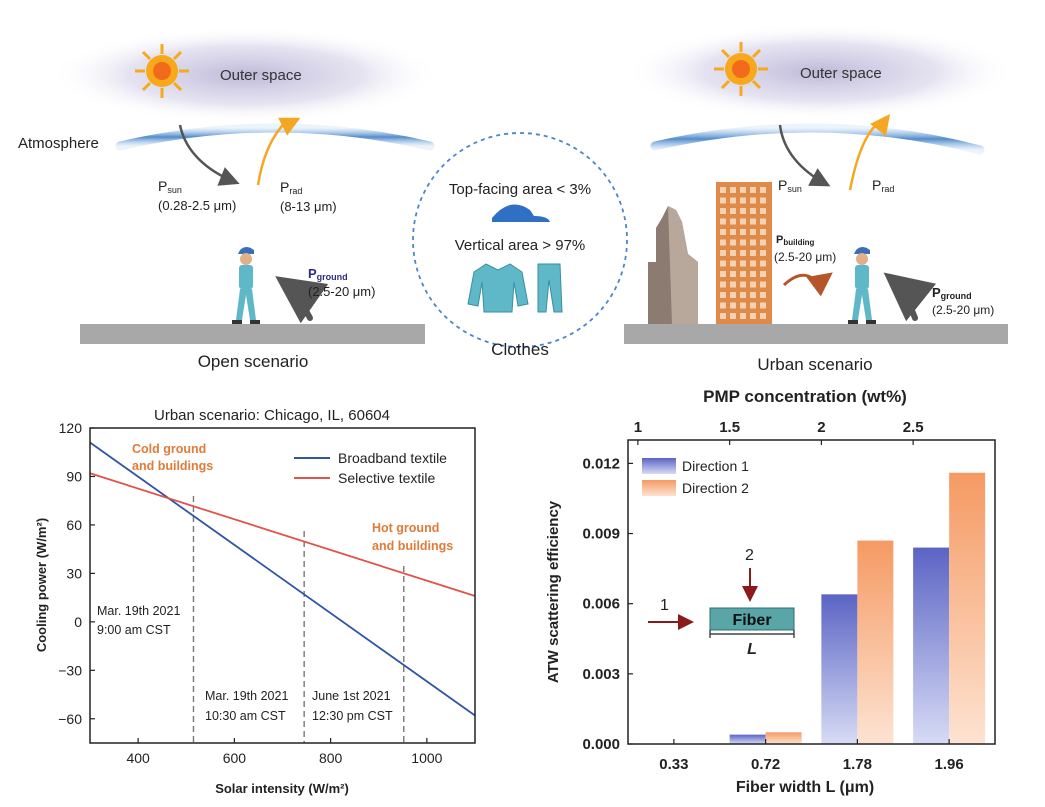 This screenshot has width=1045, height=807. Describe the element at coordinates (857, 764) in the screenshot. I see `x-tick-label: 1.78` at that location.